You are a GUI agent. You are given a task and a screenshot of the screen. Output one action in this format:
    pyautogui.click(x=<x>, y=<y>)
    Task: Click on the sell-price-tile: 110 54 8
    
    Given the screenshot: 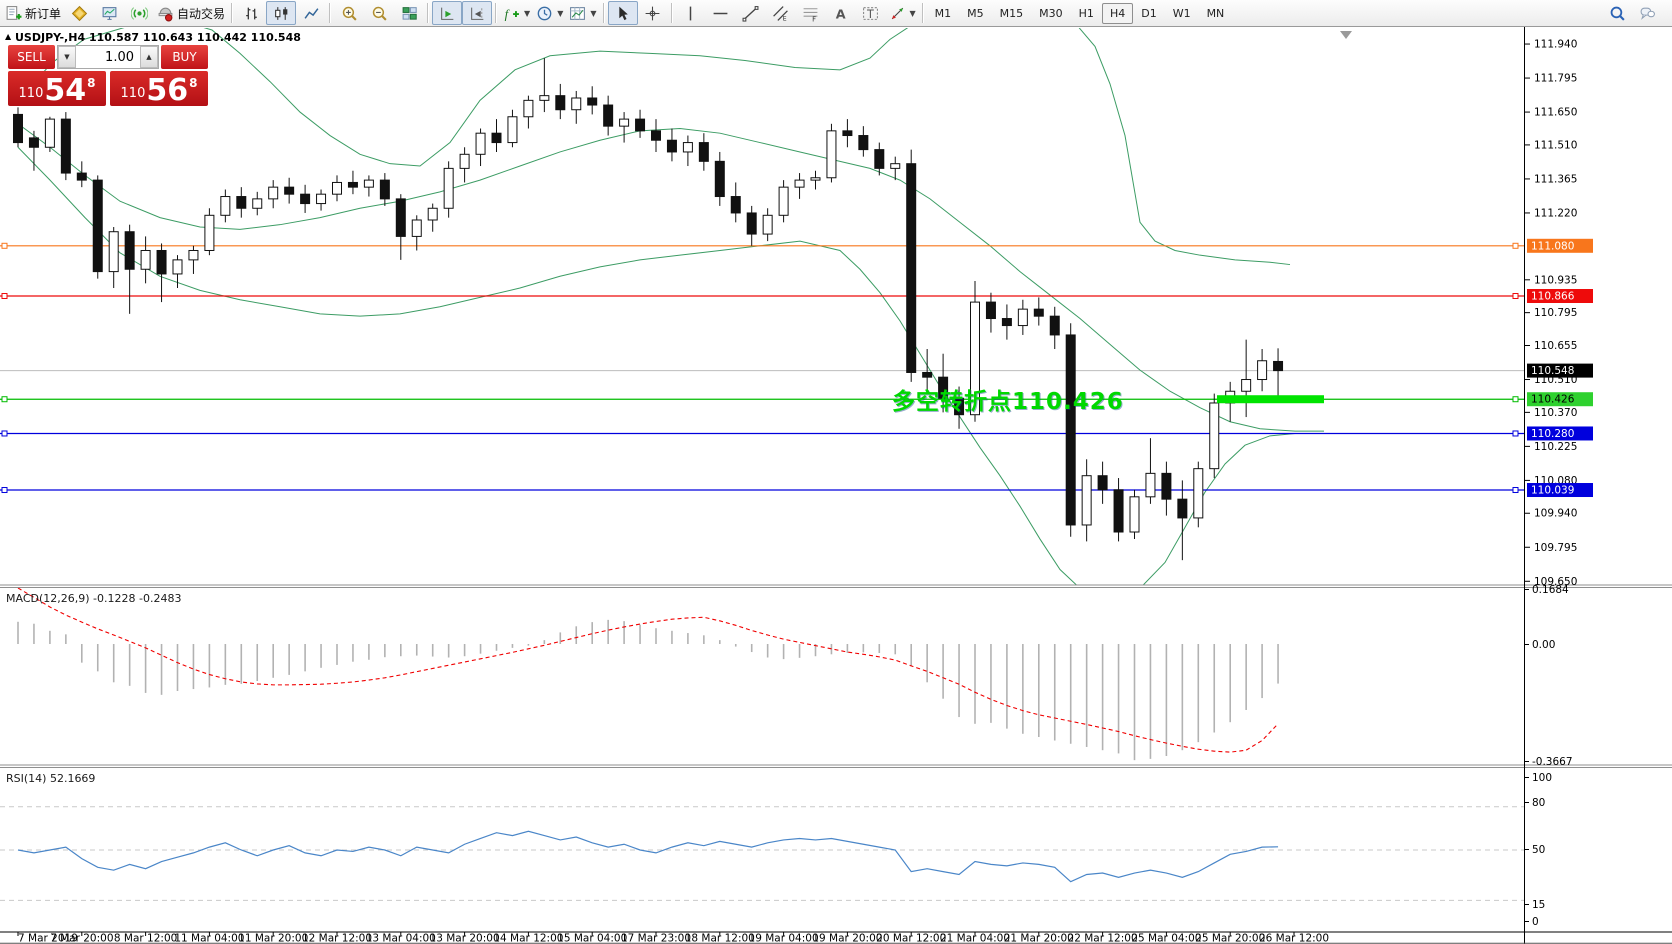 What is the action you would take?
    pyautogui.click(x=57, y=88)
    